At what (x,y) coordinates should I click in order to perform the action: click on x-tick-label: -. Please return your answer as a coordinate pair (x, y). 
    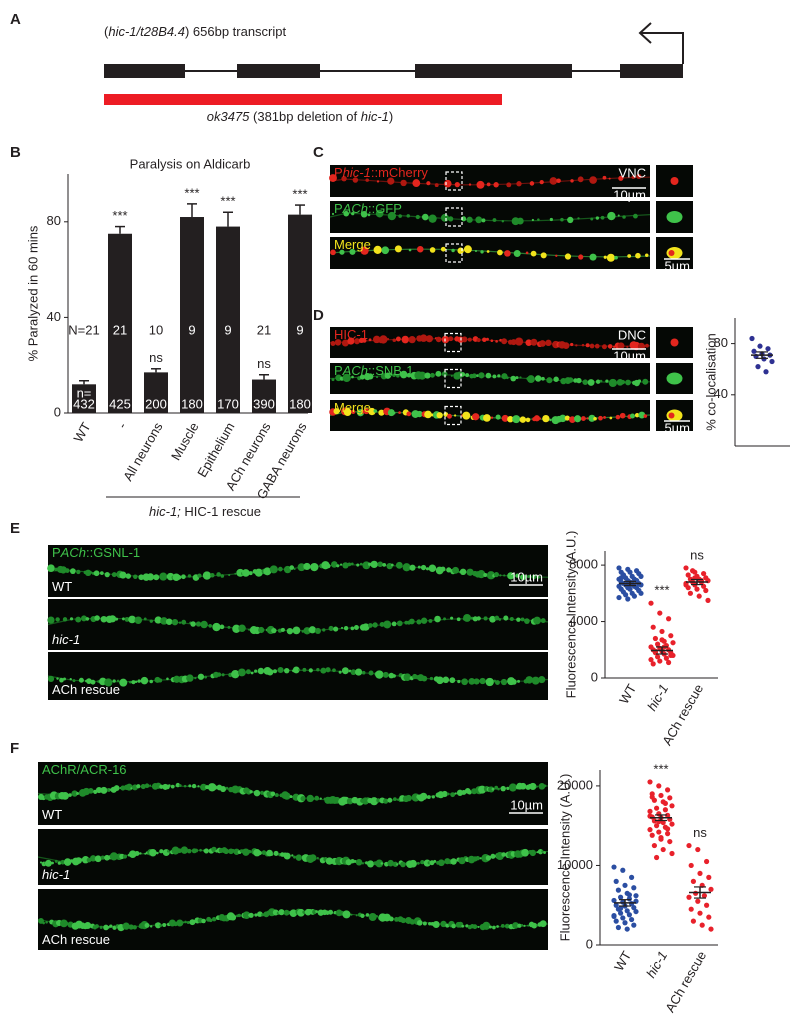
    Looking at the image, I should click on (121, 425).